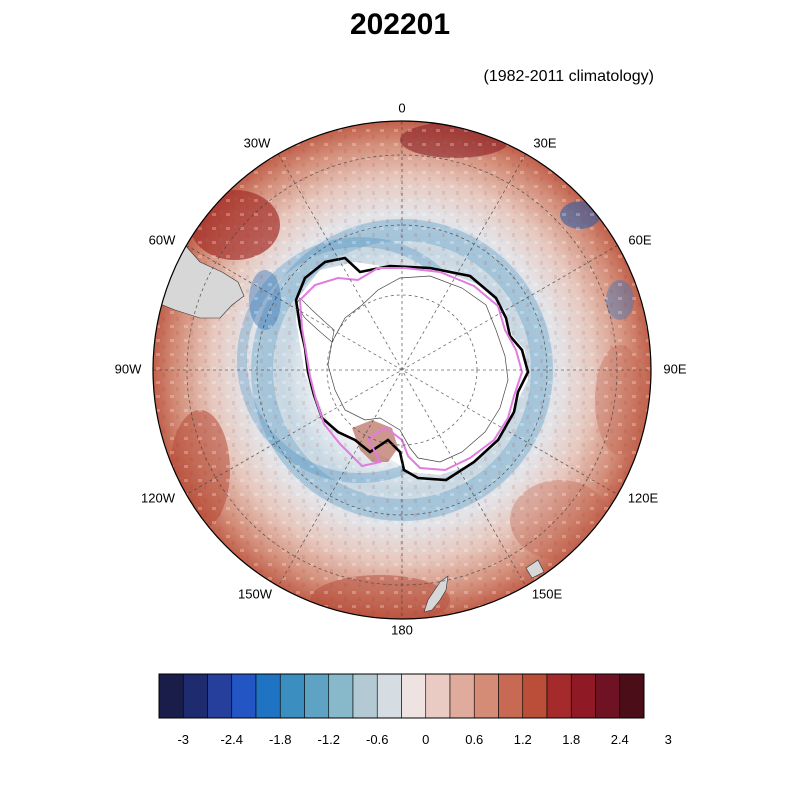  Describe the element at coordinates (402, 630) in the screenshot. I see `lon-label-180: 180` at that location.